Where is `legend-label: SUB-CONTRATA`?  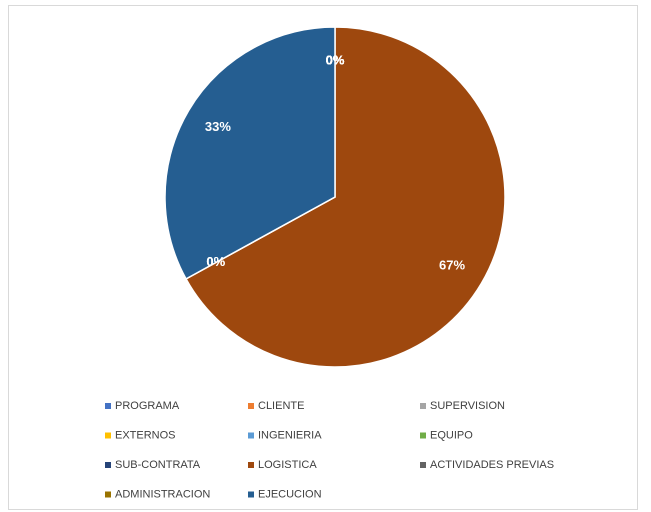
legend-label: SUB-CONTRATA is located at coordinates (158, 465).